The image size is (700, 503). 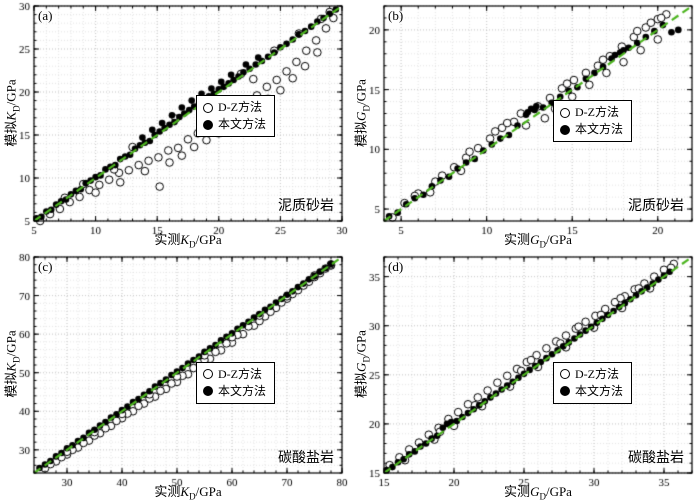 What do you see at coordinates (306, 206) in the screenshot?
I see `panel-a-region-label: 泥质砂岩` at bounding box center [306, 206].